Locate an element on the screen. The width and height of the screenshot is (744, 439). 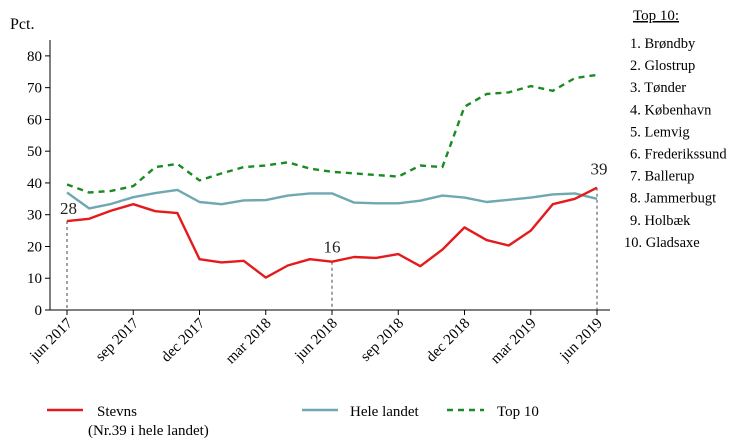
x-tick-label: mar 2019 is located at coordinates (514, 342).